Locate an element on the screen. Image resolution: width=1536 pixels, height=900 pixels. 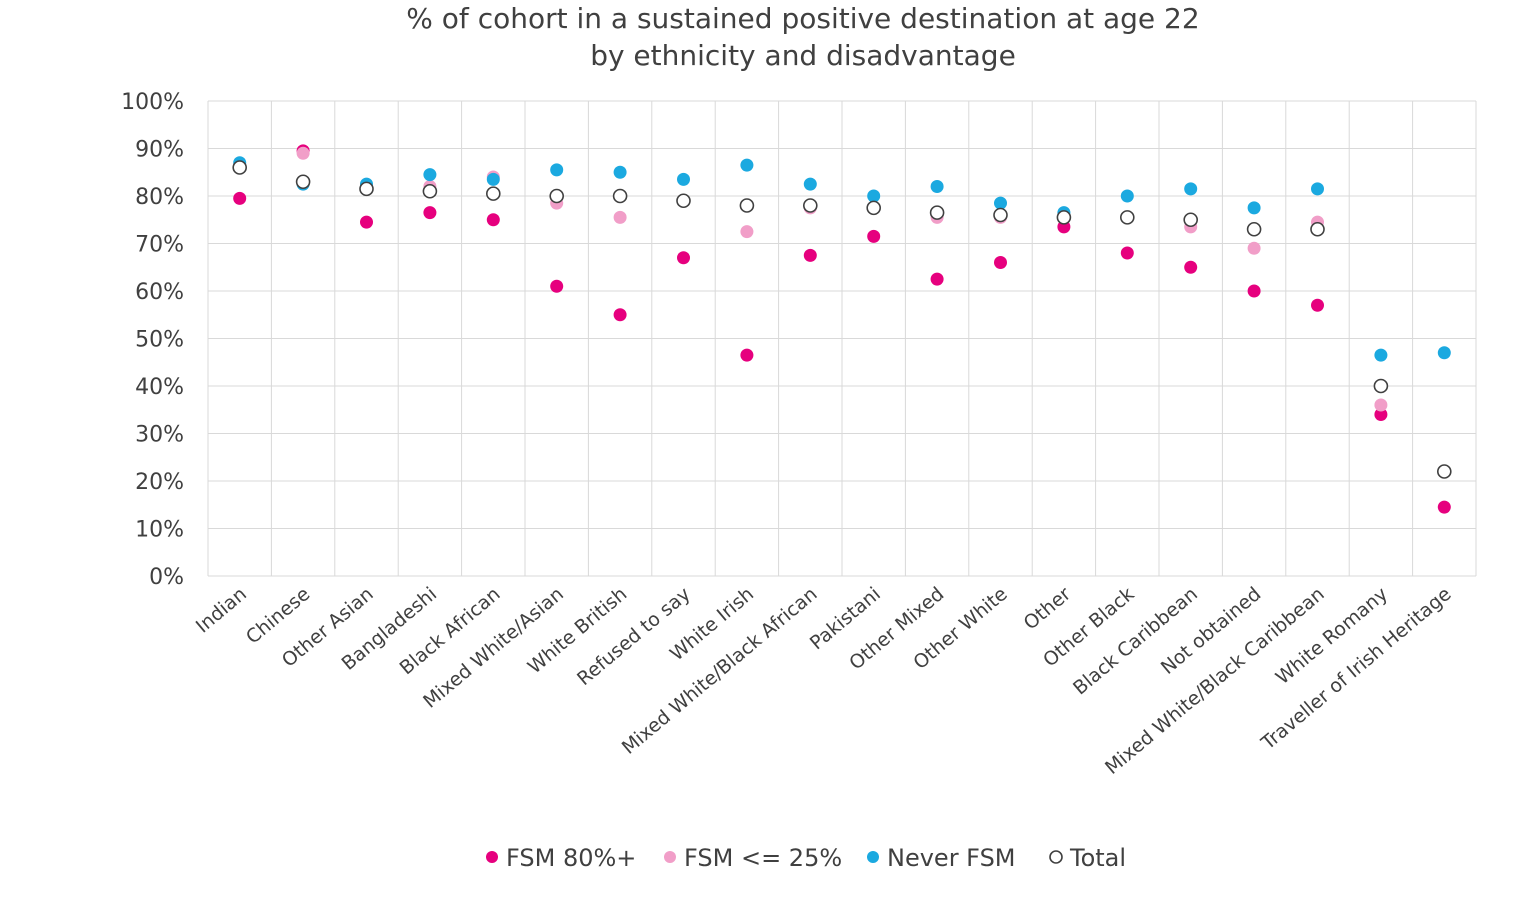
y-tick-label: 20% is located at coordinates (159, 482).